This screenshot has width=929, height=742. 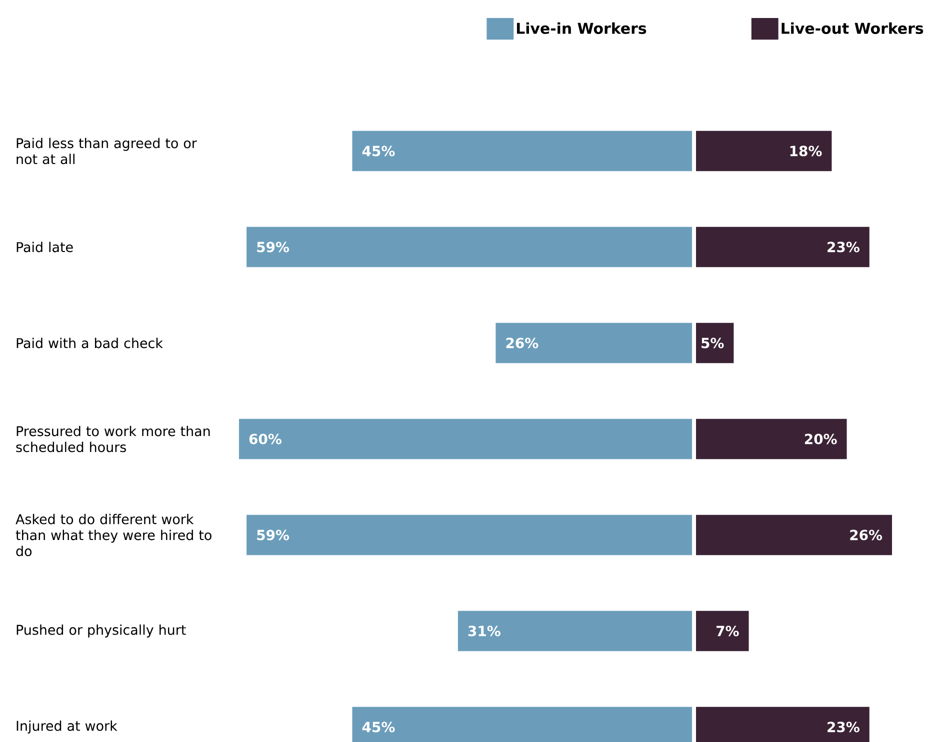 I want to click on legend-label: Live-in Workers, so click(x=581, y=28).